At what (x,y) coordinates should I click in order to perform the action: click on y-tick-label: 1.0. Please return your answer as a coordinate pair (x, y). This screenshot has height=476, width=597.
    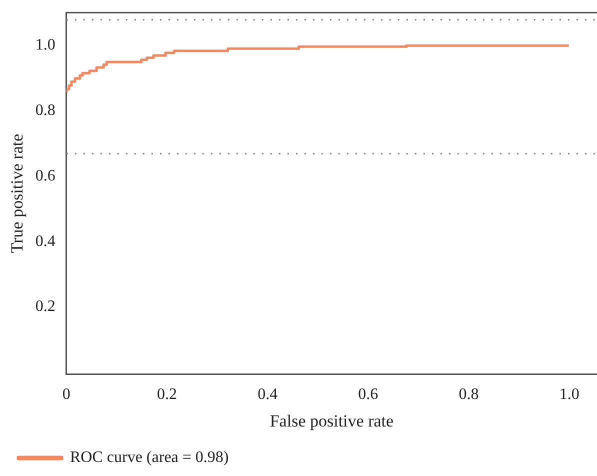
    Looking at the image, I should click on (45, 45).